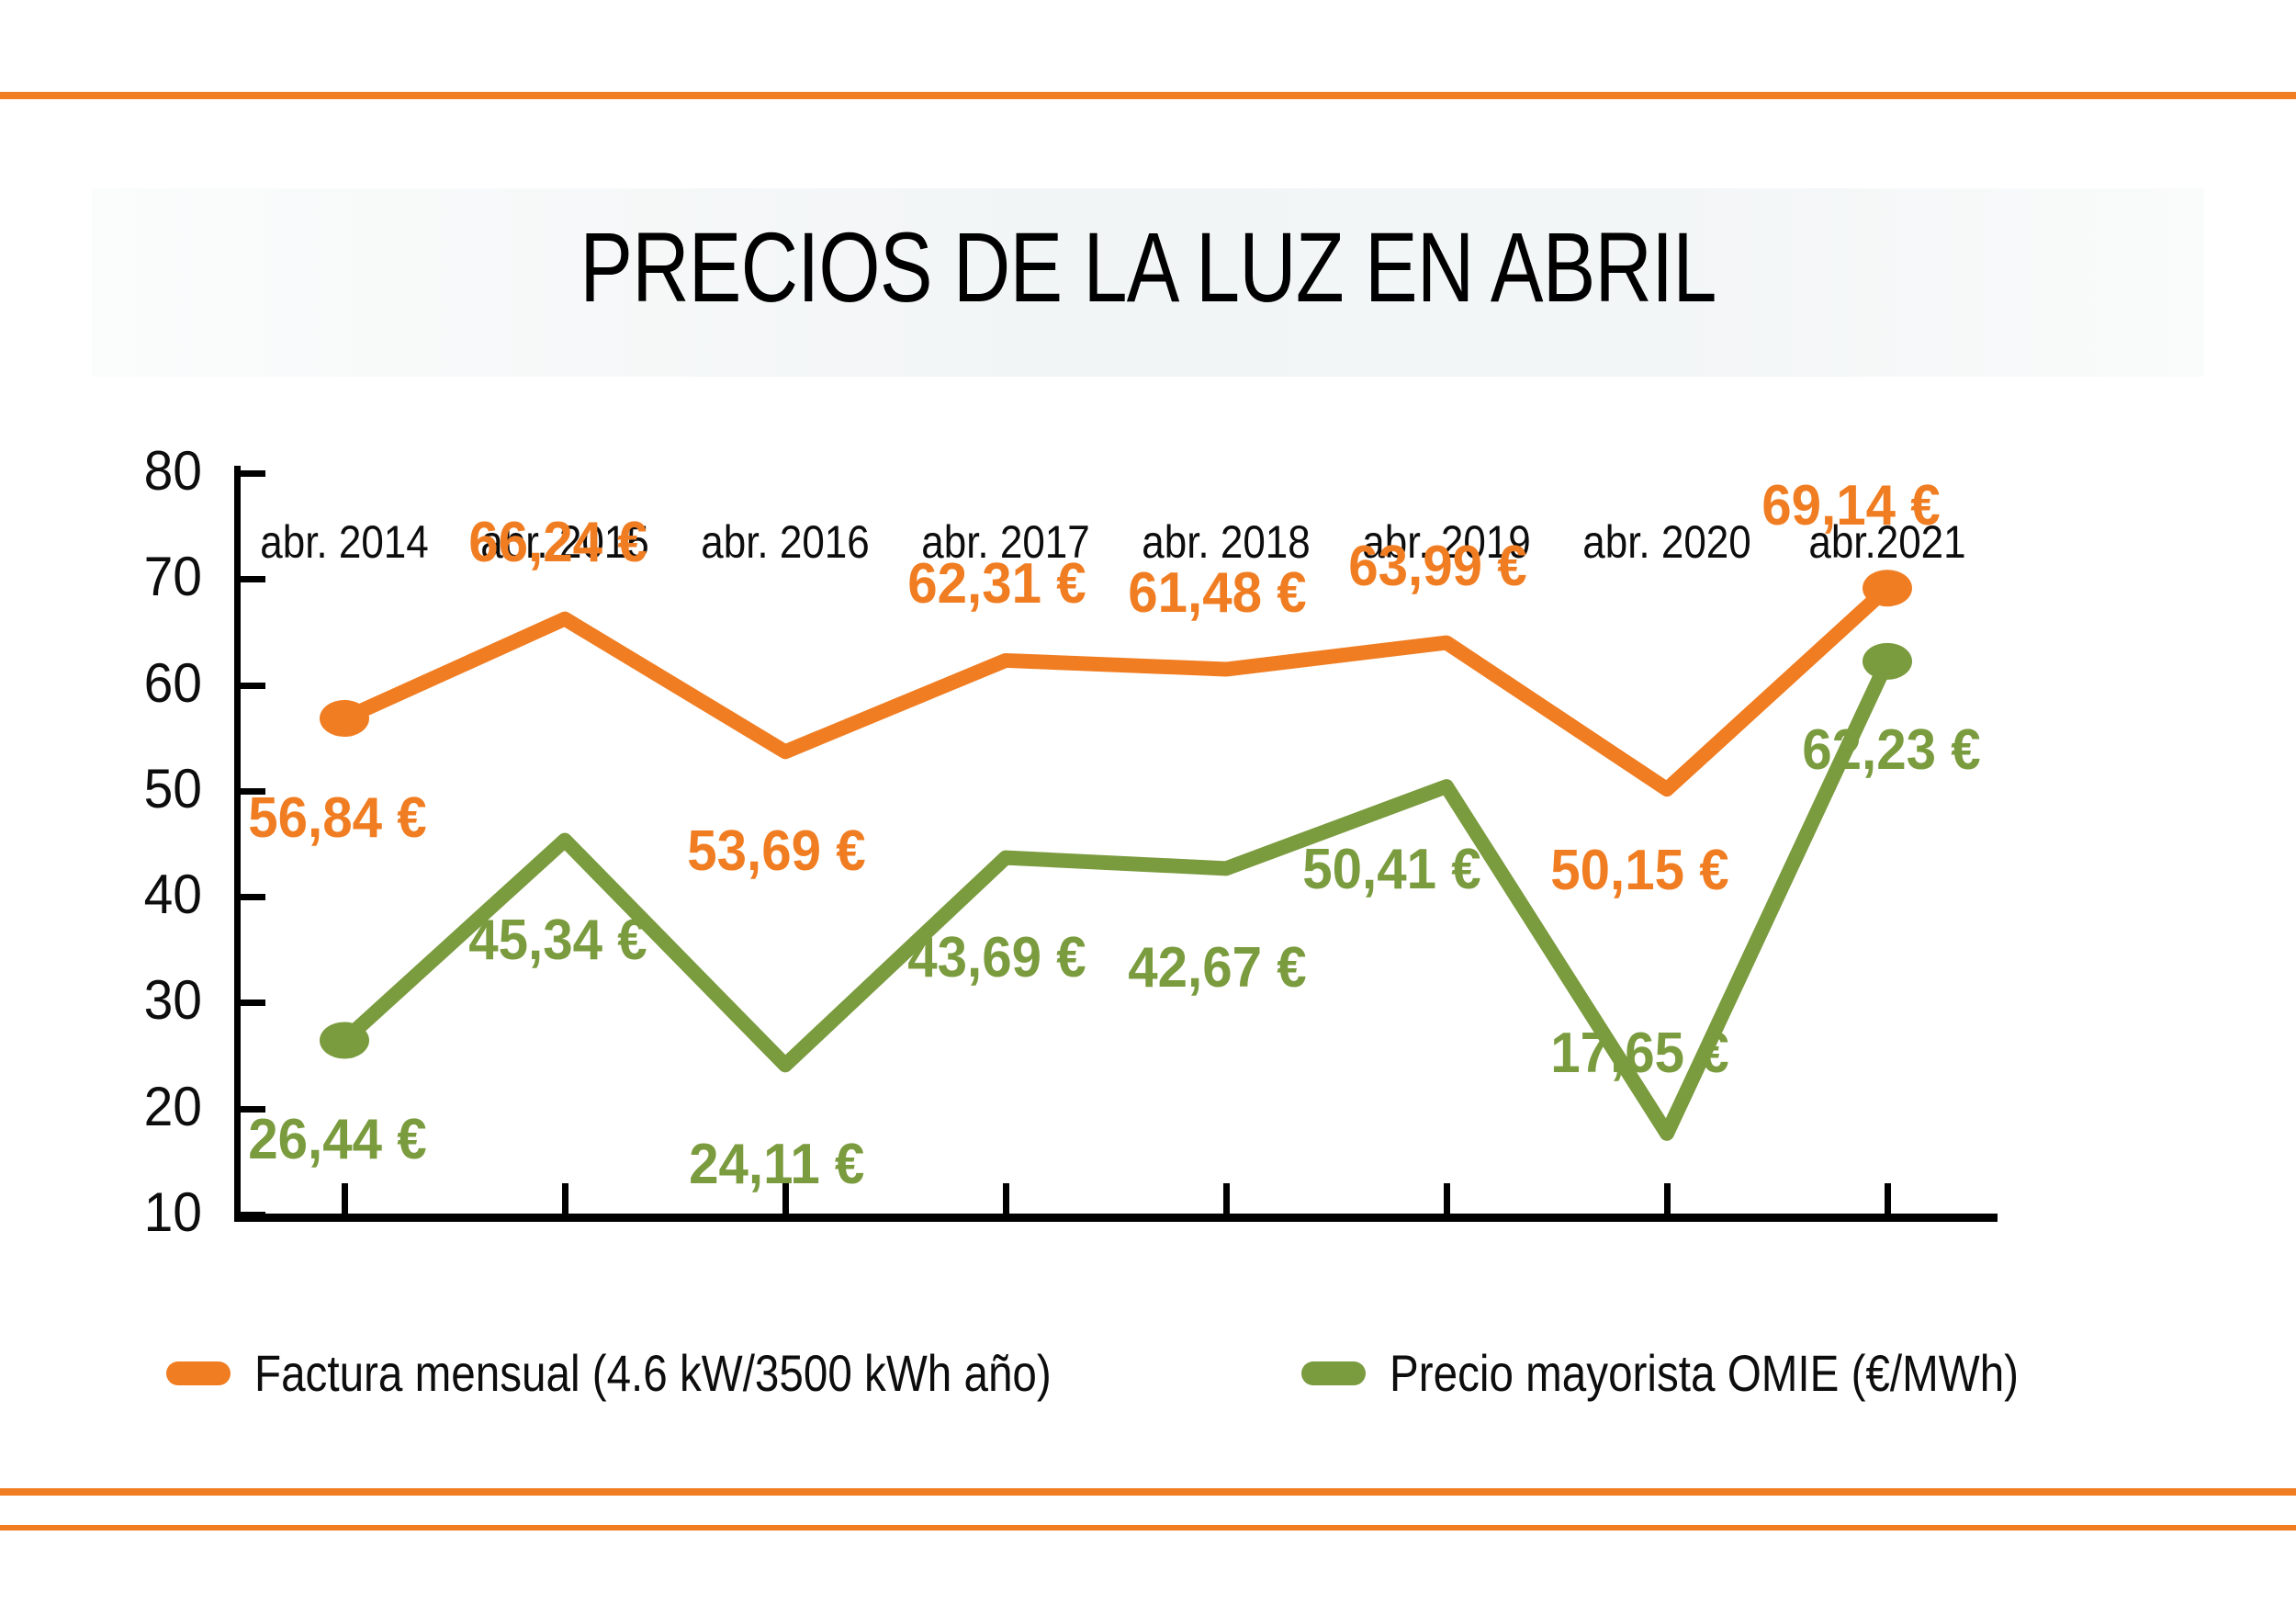  I want to click on y-axis-label: 20, so click(172, 1106).